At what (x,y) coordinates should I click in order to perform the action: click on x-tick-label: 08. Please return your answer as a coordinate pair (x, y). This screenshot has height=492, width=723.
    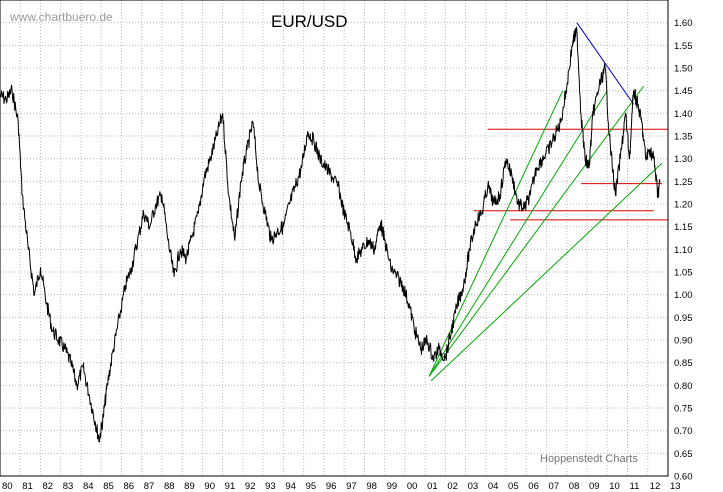
    Looking at the image, I should click on (574, 486).